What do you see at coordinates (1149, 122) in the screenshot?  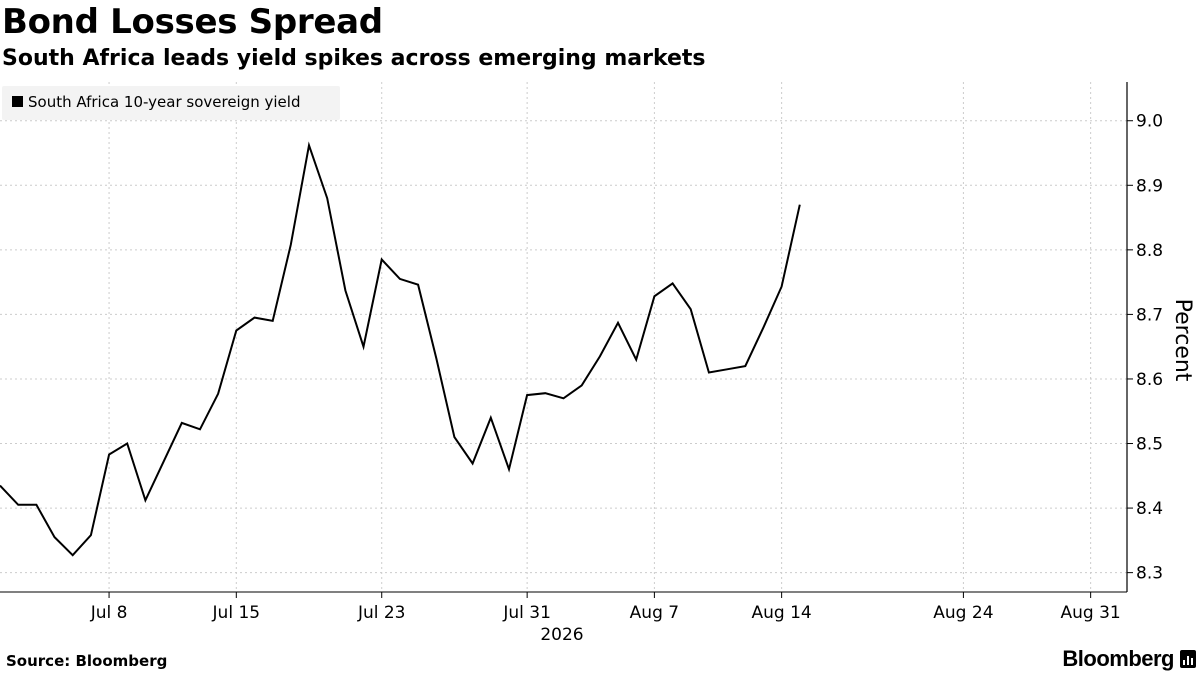 I see `y-tick-label: 9.0` at bounding box center [1149, 122].